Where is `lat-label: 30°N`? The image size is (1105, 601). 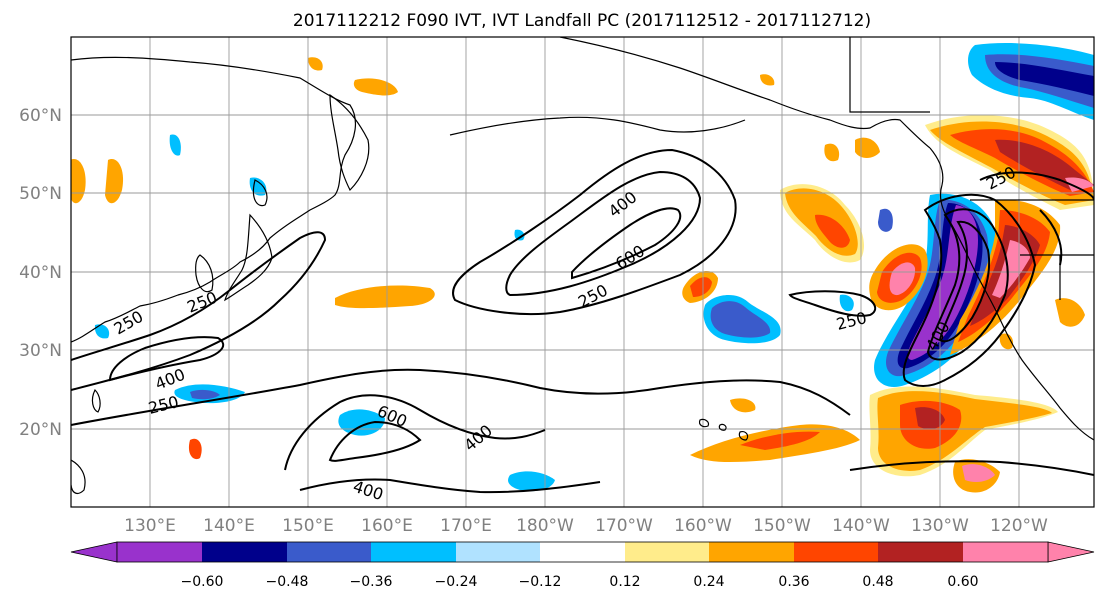
lat-label: 30°N is located at coordinates (40, 351).